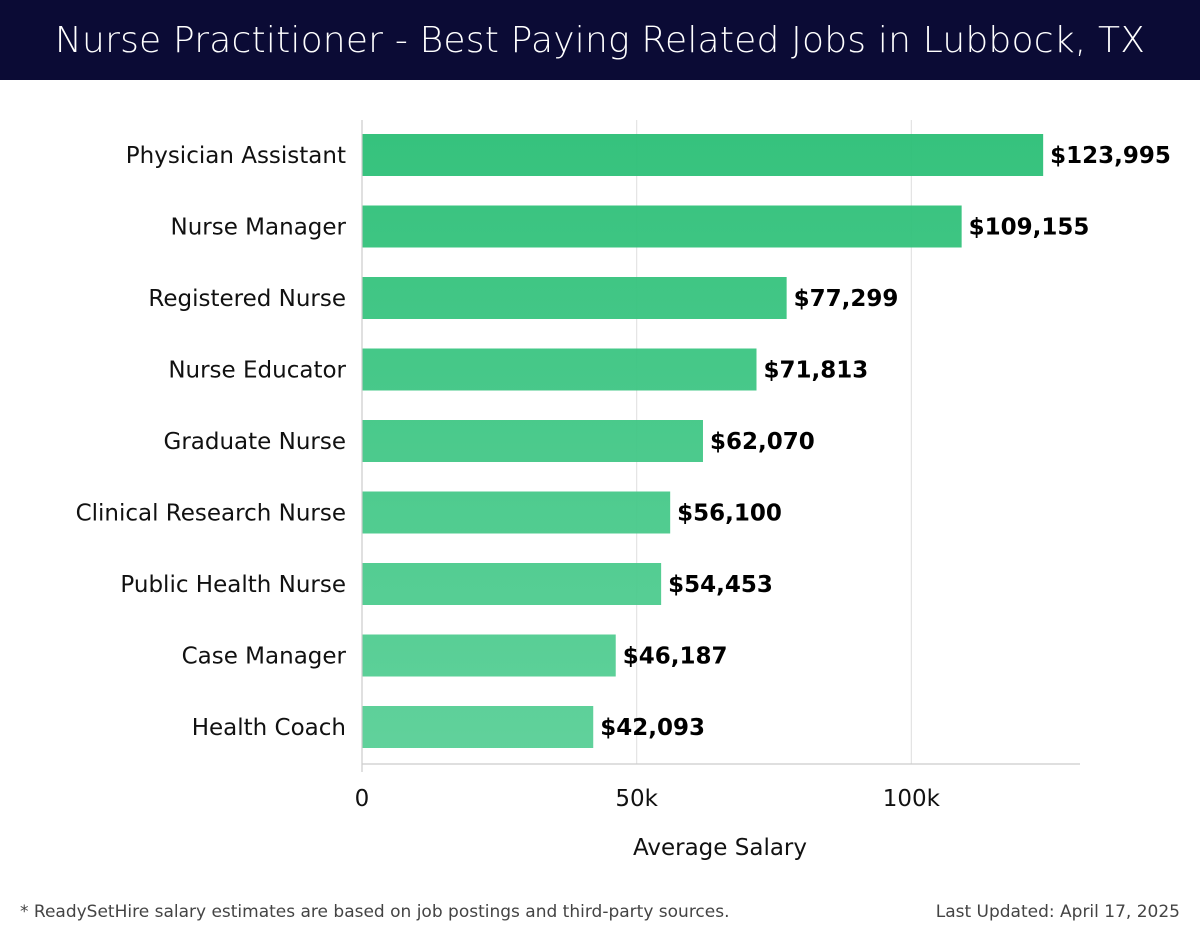 This screenshot has width=1200, height=940. What do you see at coordinates (636, 799) in the screenshot?
I see `x-tick-label: 50k` at bounding box center [636, 799].